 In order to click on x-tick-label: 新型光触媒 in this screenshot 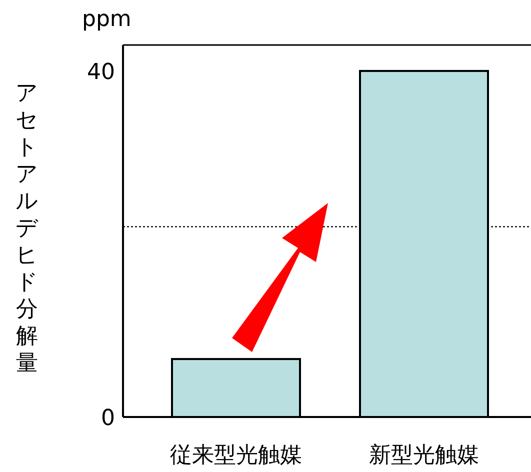, I will do `click(424, 455)`.